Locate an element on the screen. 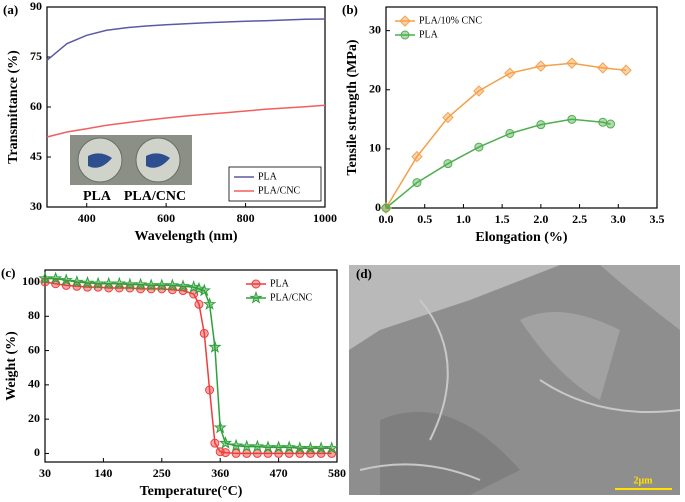 Image resolution: width=685 pixels, height=502 pixels. panel-label: (c) is located at coordinates (8, 272).